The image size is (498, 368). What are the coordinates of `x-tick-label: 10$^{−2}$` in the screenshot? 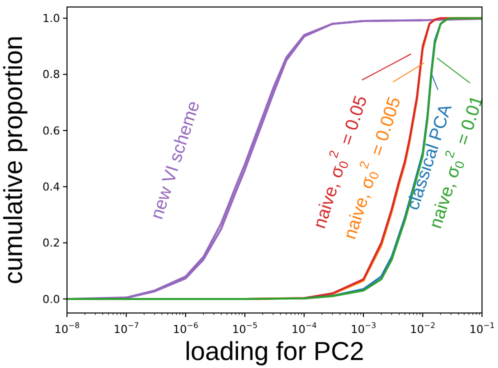 It's located at (423, 328).